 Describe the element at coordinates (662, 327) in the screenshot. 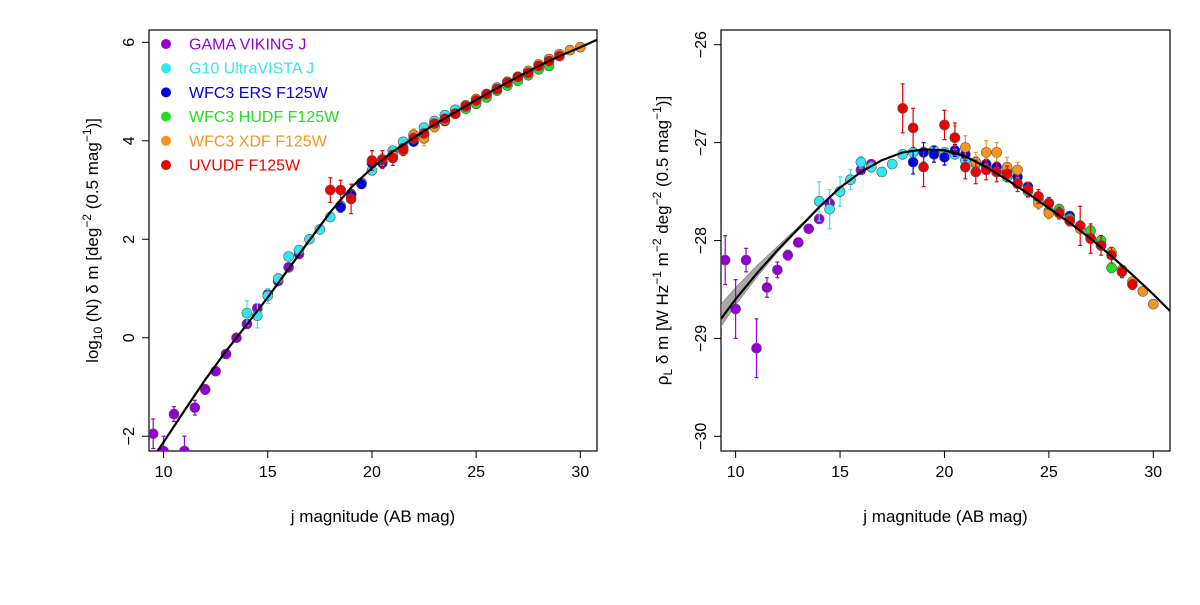

I see `y-axis-title-part: δ m [W Hz` at that location.